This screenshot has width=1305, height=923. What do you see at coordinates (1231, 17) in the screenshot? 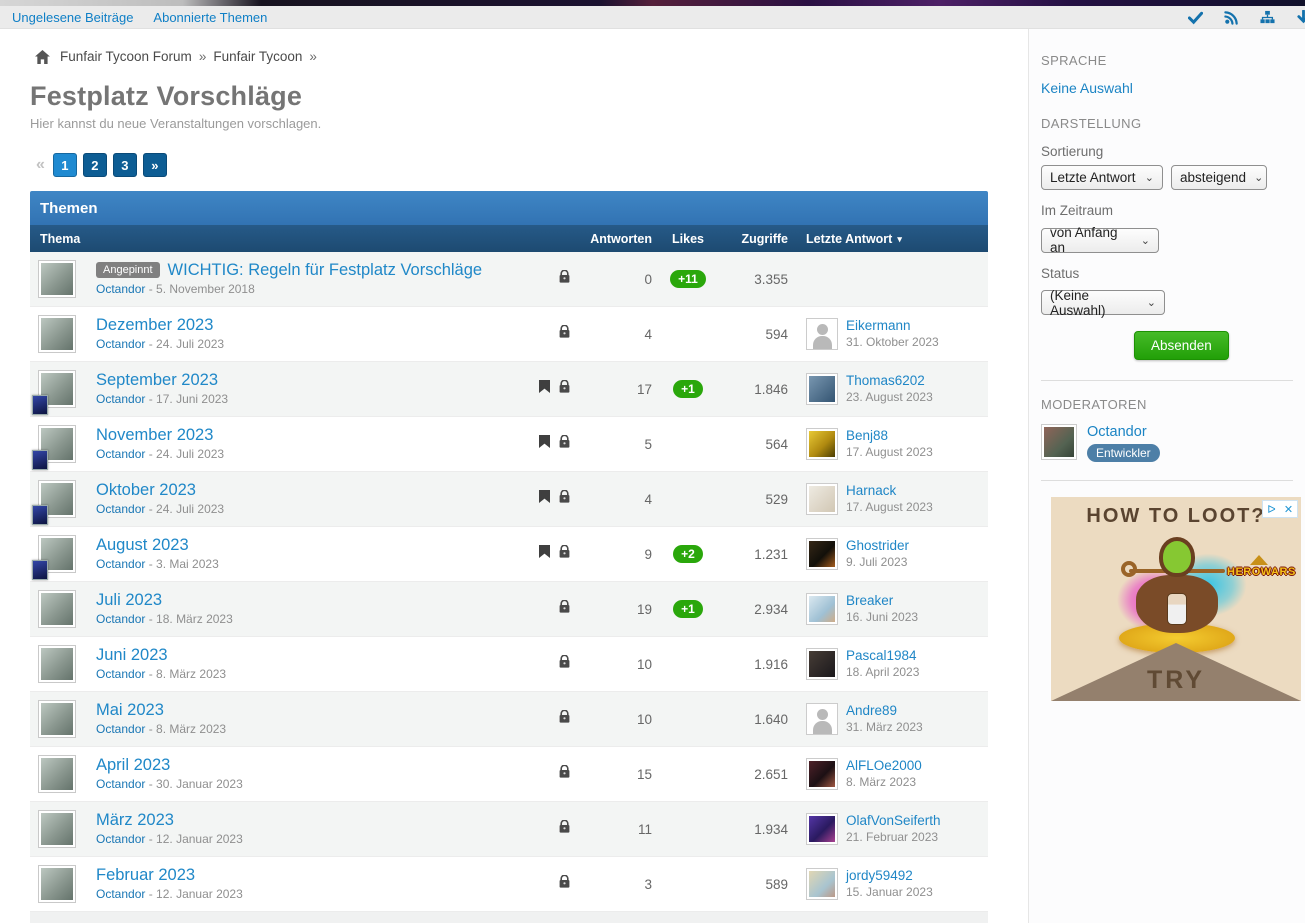
I see `rss-feed-icon` at bounding box center [1231, 17].